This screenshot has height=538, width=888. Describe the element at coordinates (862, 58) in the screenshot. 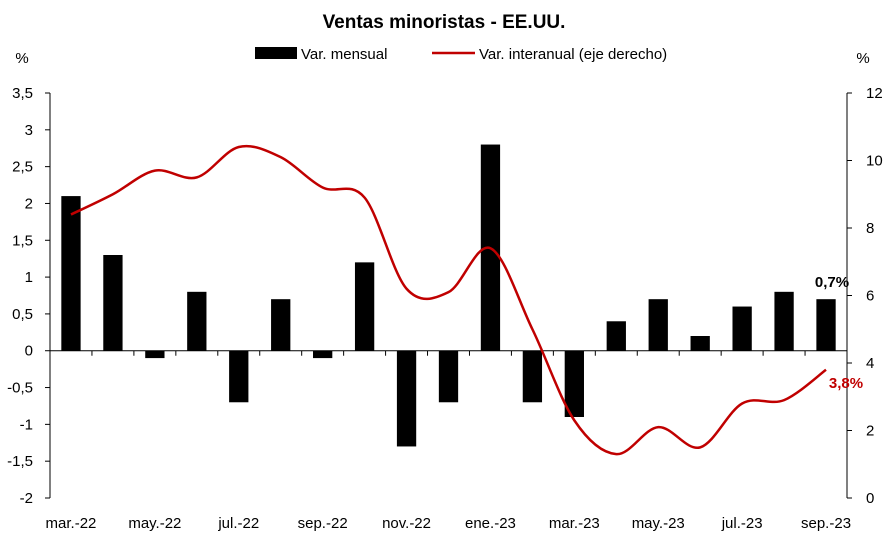

I see `right-axis-unit: %` at that location.